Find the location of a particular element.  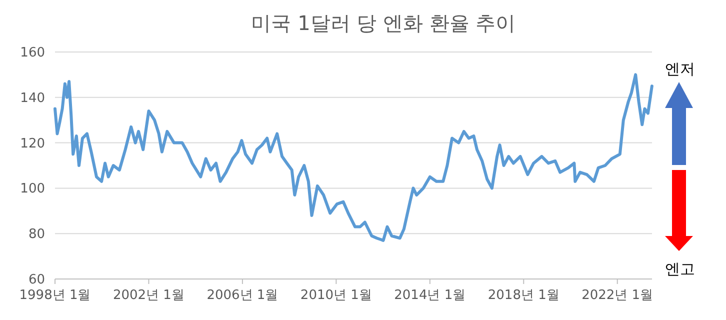

y-tick-label: 120 is located at coordinates (32, 144).